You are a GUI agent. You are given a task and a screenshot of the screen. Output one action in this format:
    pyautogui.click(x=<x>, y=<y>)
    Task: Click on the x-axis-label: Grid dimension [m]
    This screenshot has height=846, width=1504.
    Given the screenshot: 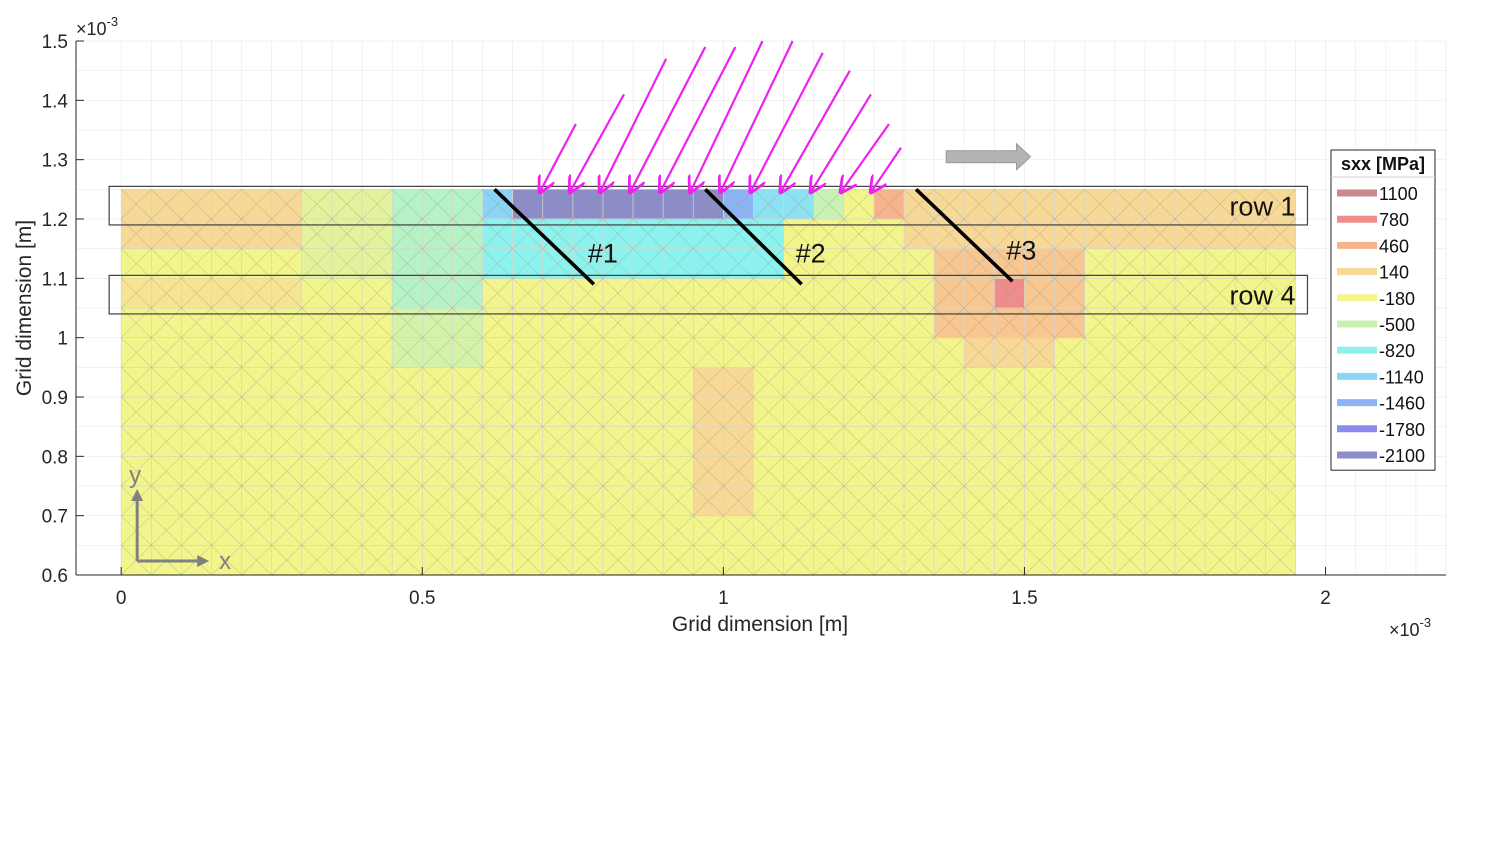 What is the action you would take?
    pyautogui.click(x=760, y=624)
    